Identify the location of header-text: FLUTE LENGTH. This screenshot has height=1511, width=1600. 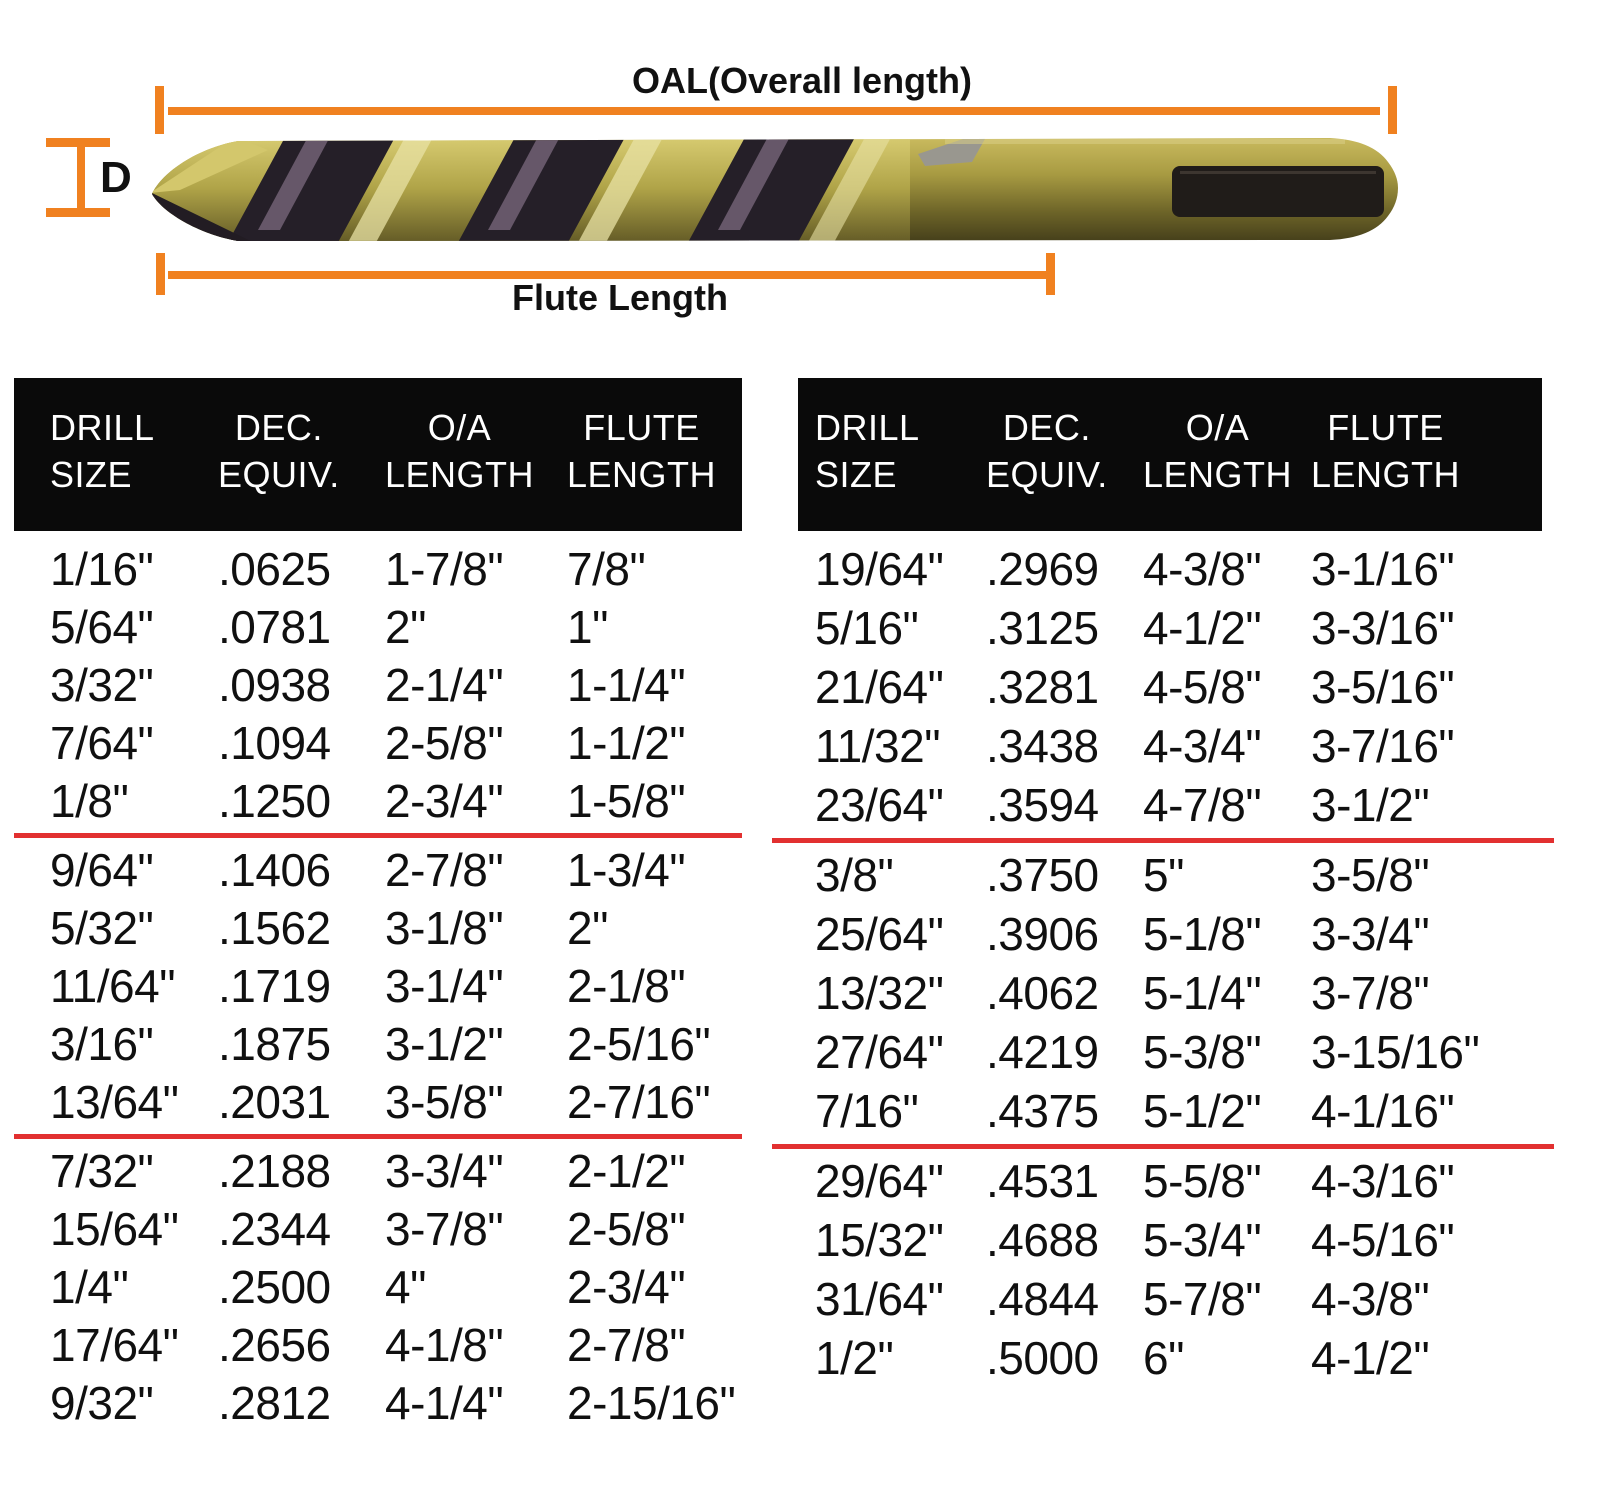
(641, 451).